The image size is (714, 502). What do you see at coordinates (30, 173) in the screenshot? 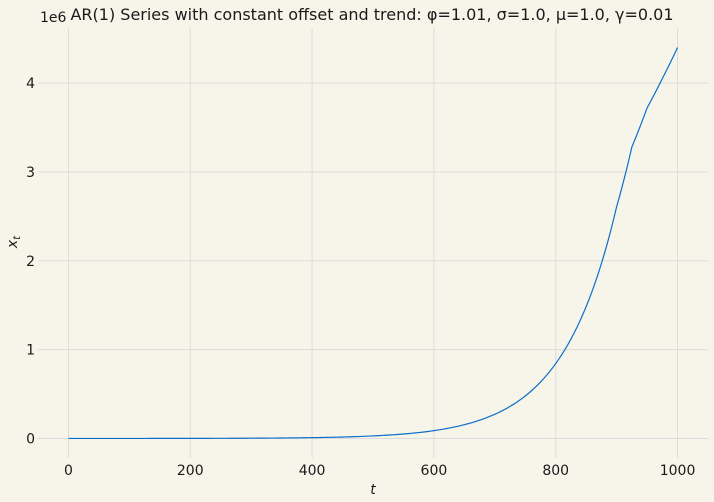
I see `y-tick-label: 3` at bounding box center [30, 173].